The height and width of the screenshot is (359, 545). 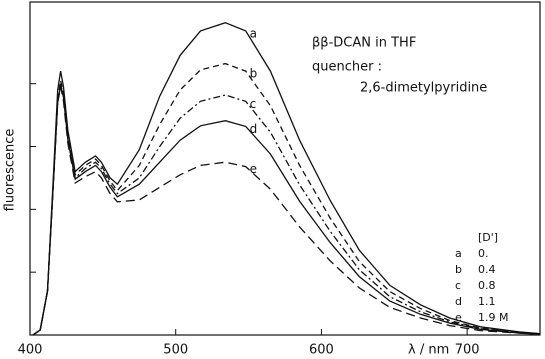 What do you see at coordinates (30, 350) in the screenshot?
I see `x-tick-label: 400` at bounding box center [30, 350].